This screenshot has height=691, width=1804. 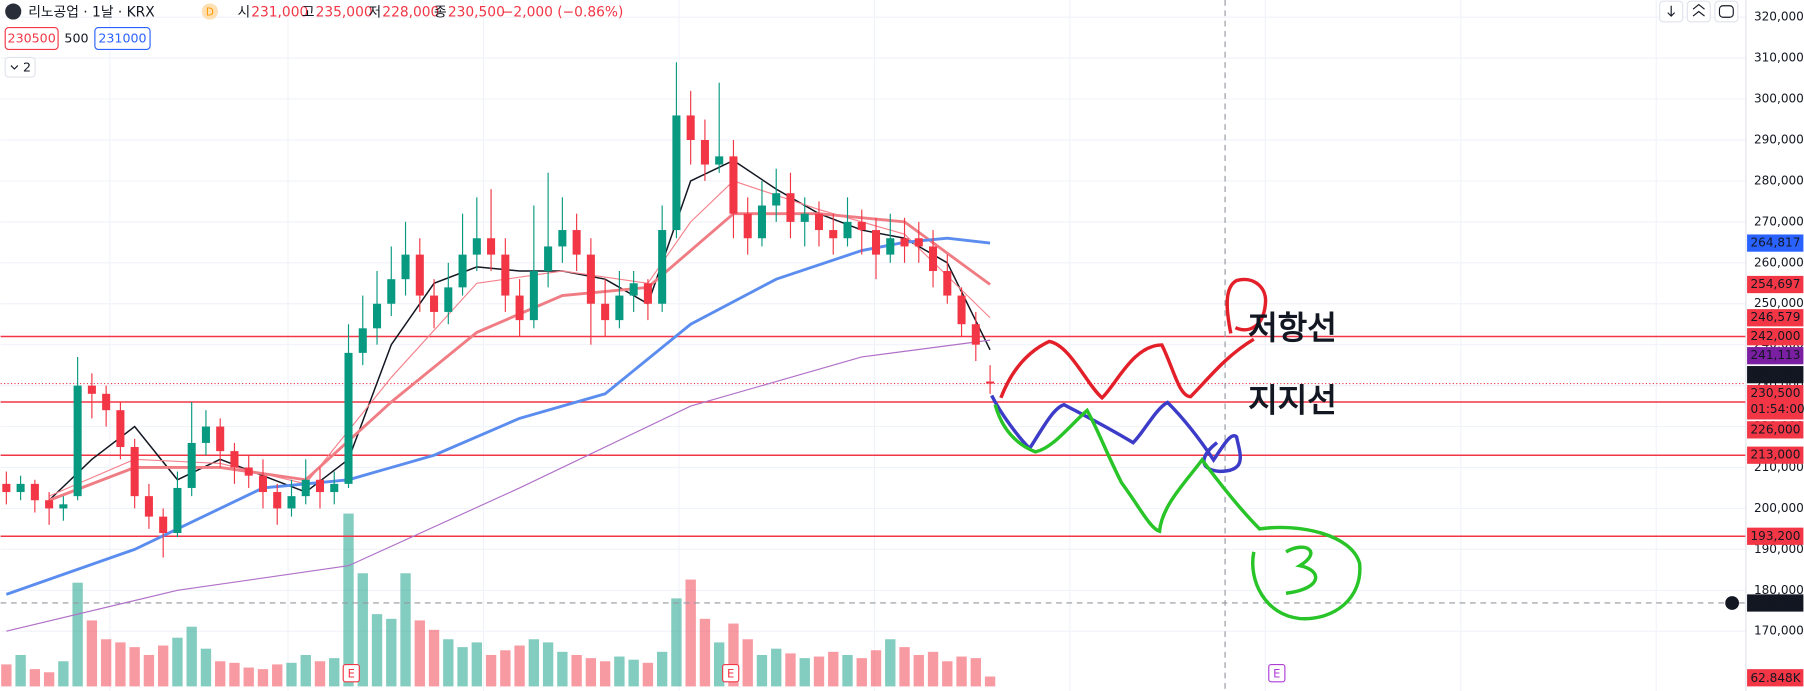 I want to click on price-label: 230,500, so click(x=1776, y=393).